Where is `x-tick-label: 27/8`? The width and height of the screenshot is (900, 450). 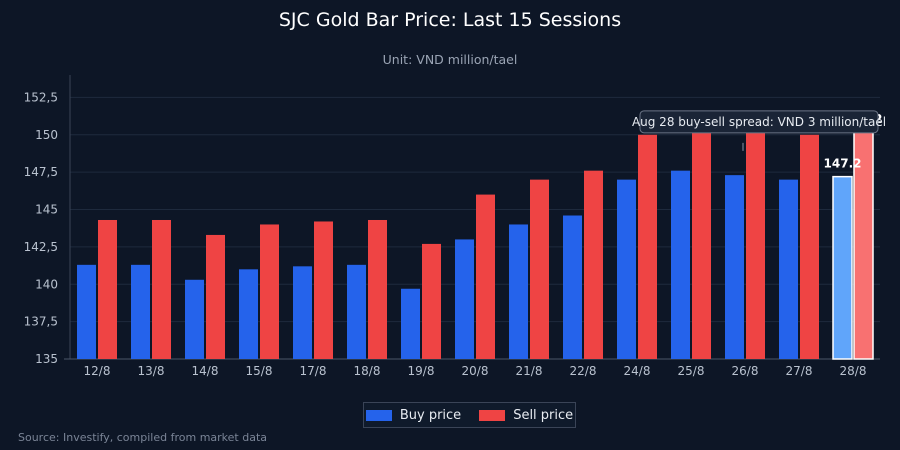
x-tick-label: 27/8 is located at coordinates (799, 371).